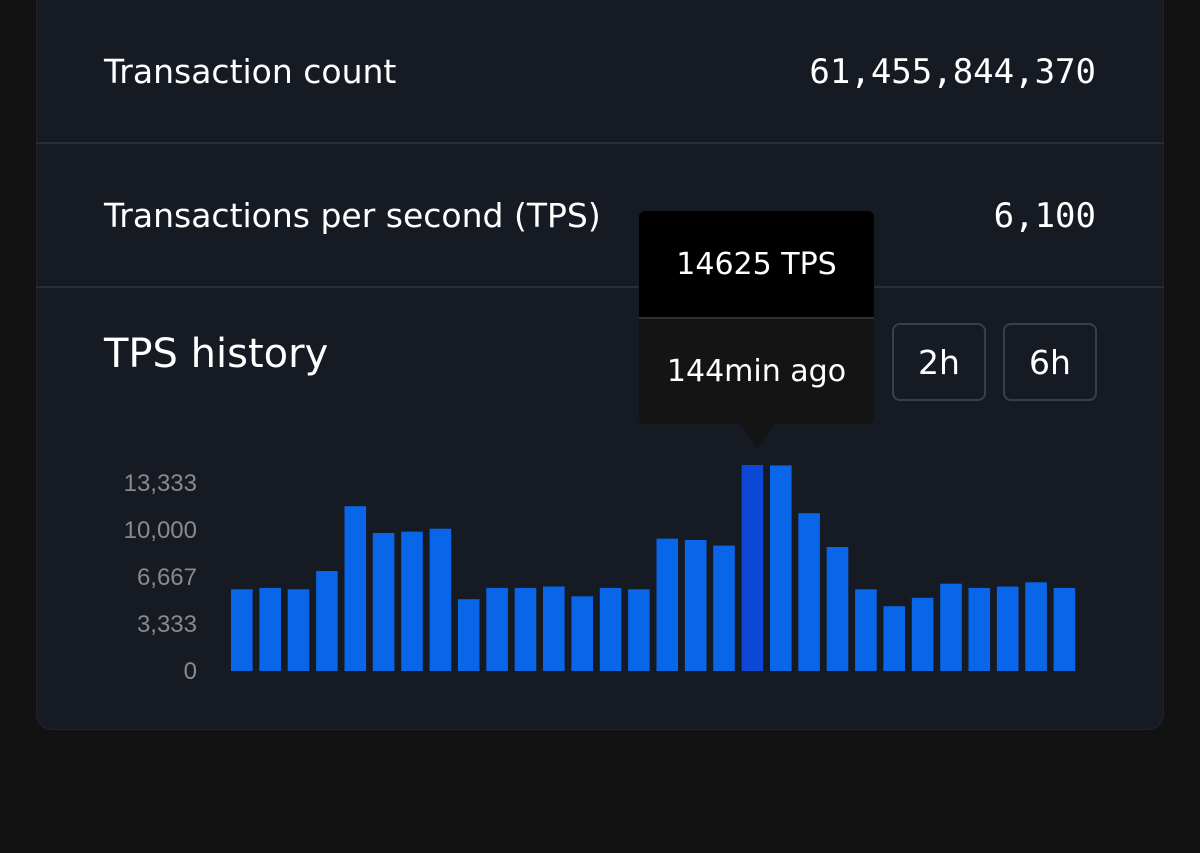 The width and height of the screenshot is (1200, 853). Describe the element at coordinates (160, 483) in the screenshot. I see `y-tick-label: 13,333` at that location.